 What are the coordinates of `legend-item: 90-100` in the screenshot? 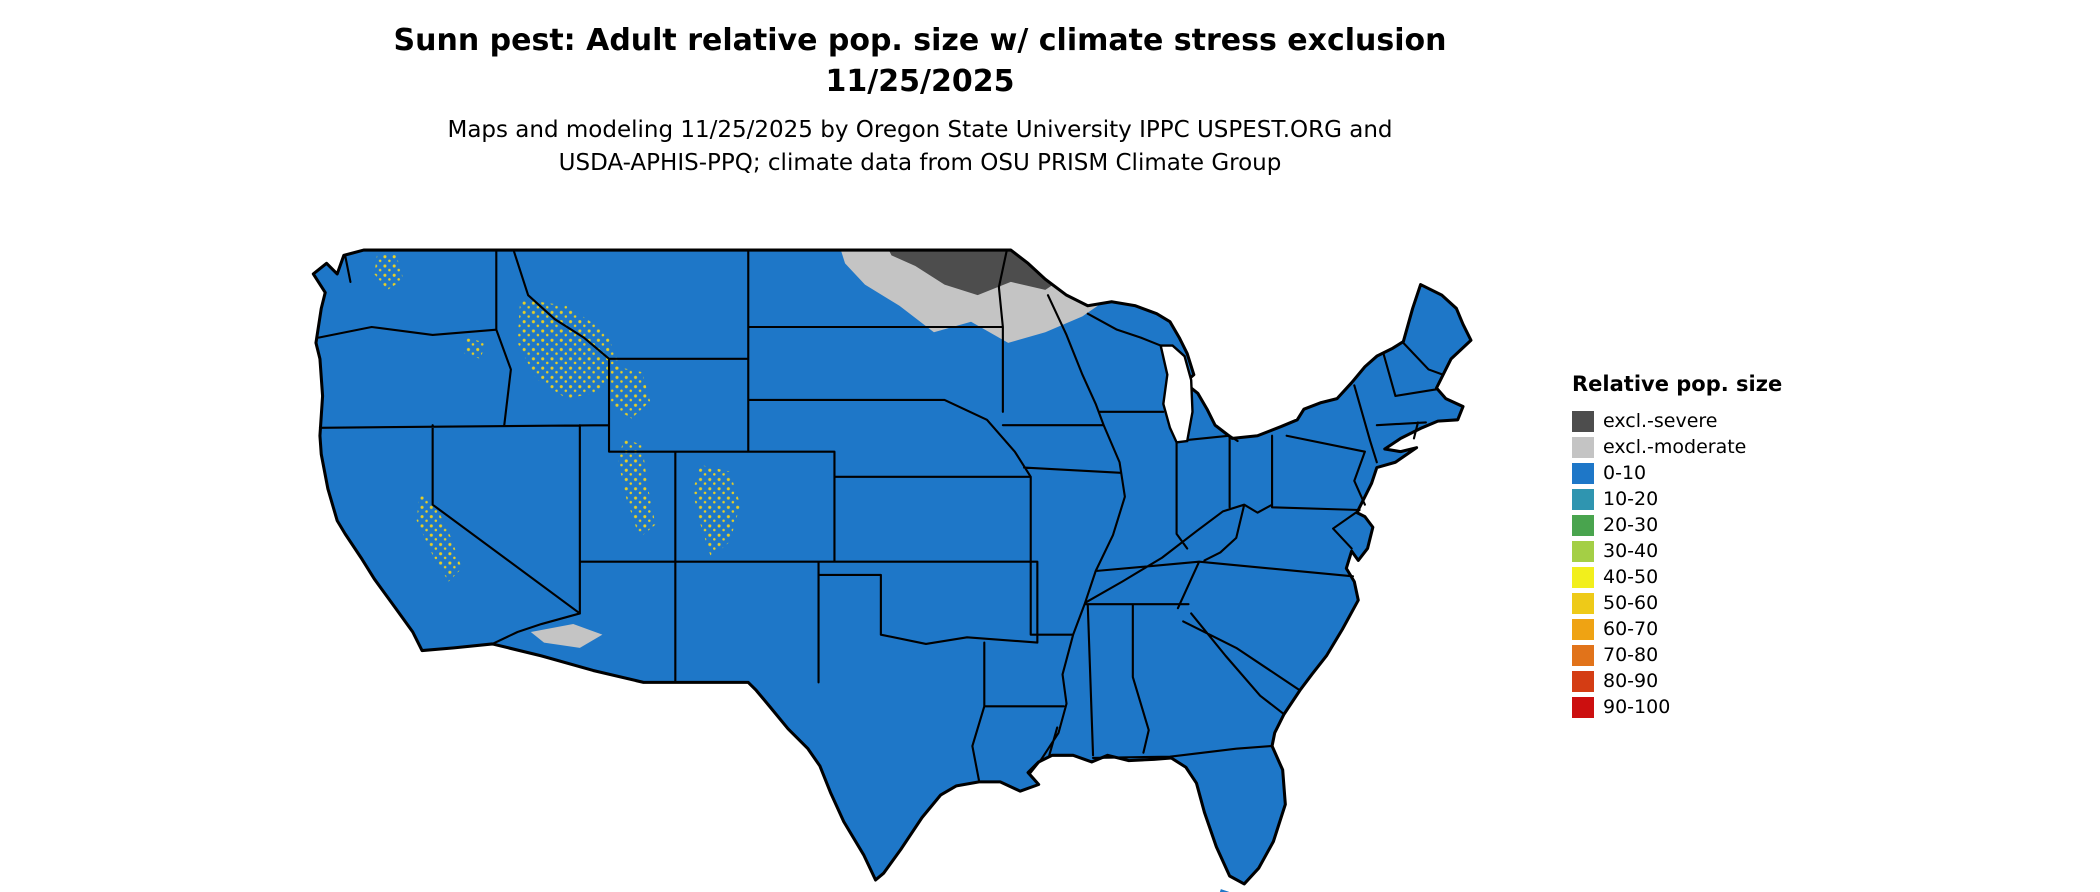 It's located at (1702, 707).